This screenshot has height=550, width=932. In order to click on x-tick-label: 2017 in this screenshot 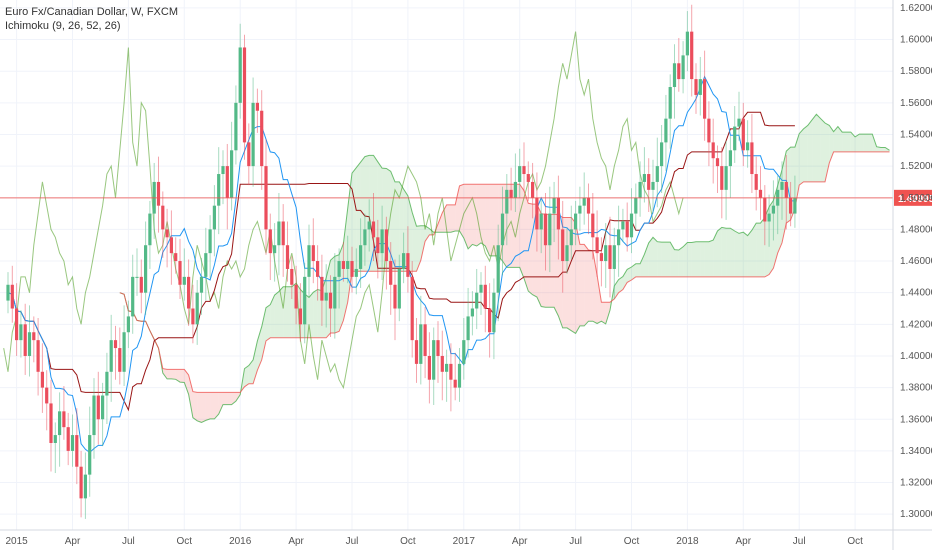, I will do `click(464, 541)`.